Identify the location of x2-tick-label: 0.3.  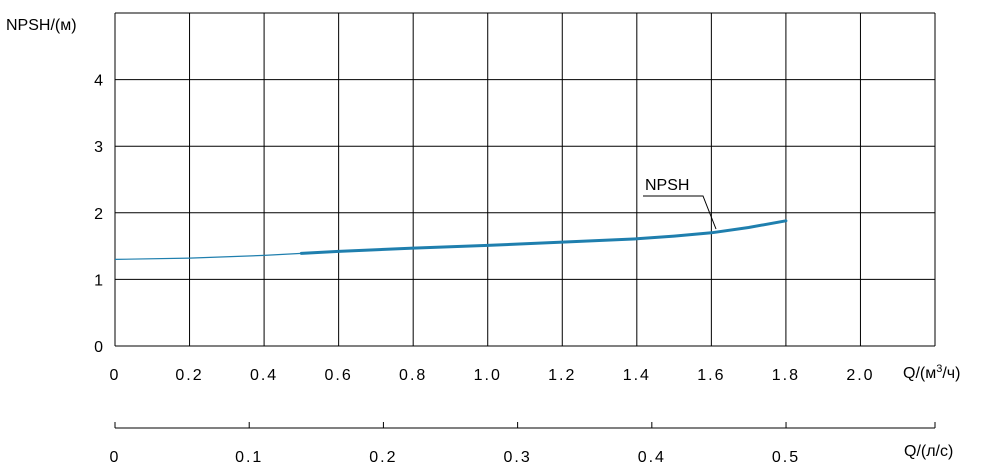
(517, 457).